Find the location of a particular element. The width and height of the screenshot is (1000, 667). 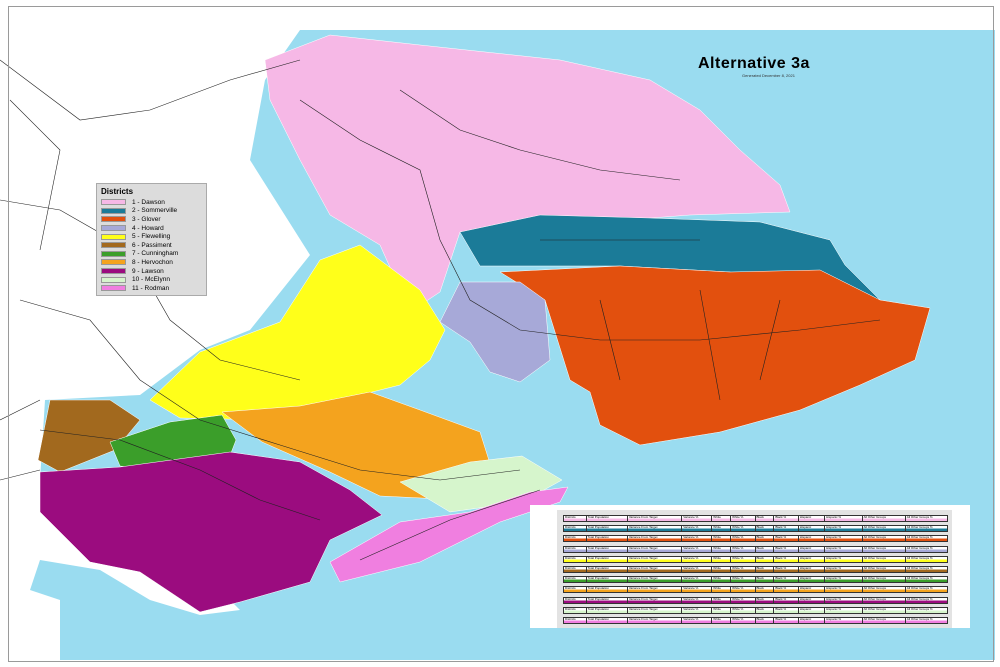

map-title: Alternative 3a is located at coordinates (754, 63).